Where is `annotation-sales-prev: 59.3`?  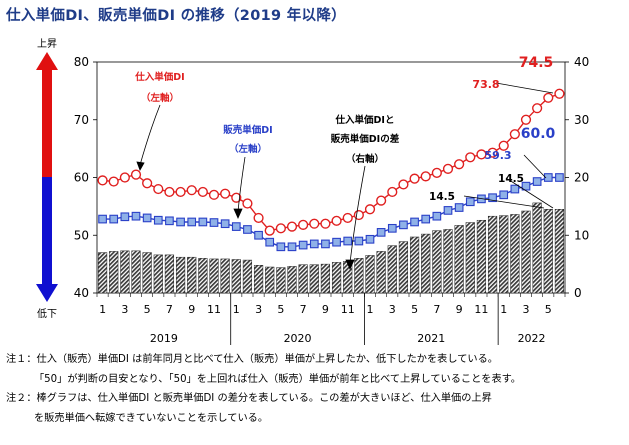 annotation-sales-prev: 59.3 is located at coordinates (497, 155).